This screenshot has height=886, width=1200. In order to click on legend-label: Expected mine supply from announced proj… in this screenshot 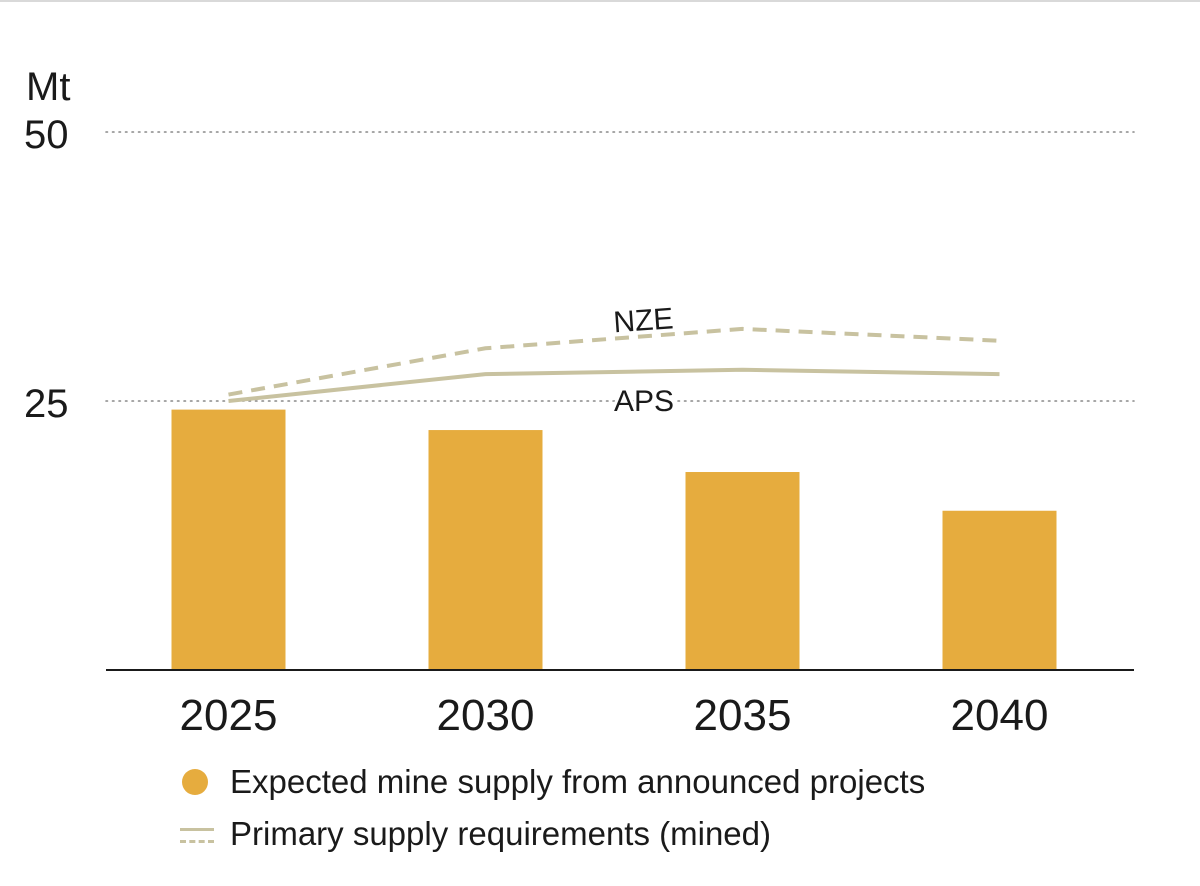, I will do `click(578, 781)`.